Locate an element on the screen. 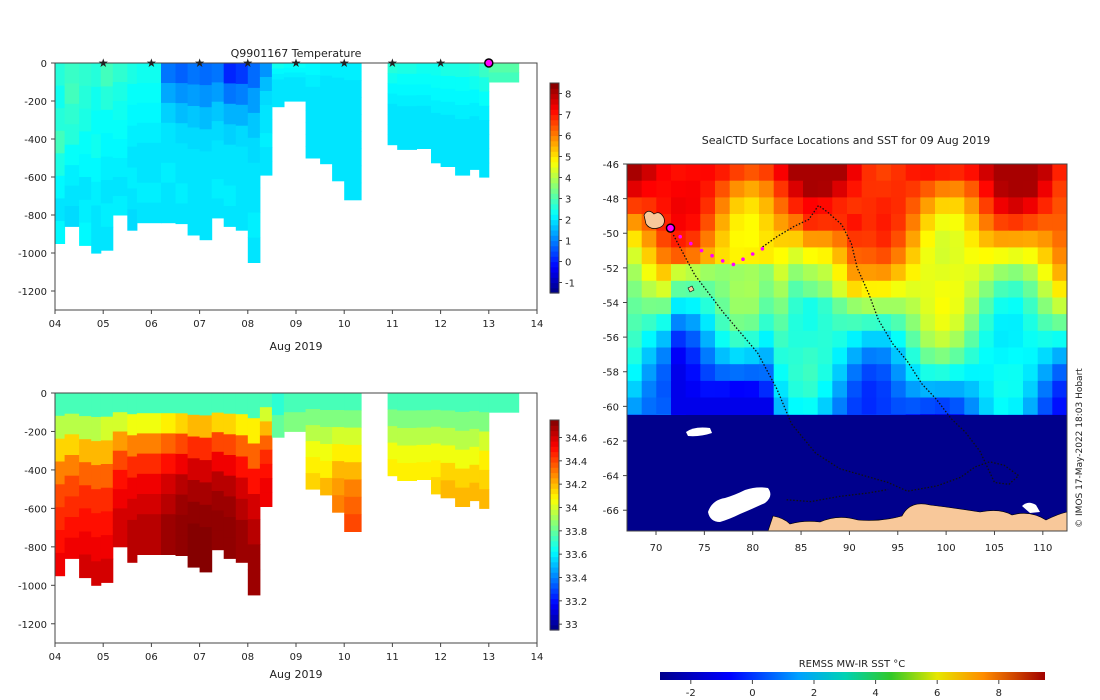  recent-positions is located at coordinates (721, 250).